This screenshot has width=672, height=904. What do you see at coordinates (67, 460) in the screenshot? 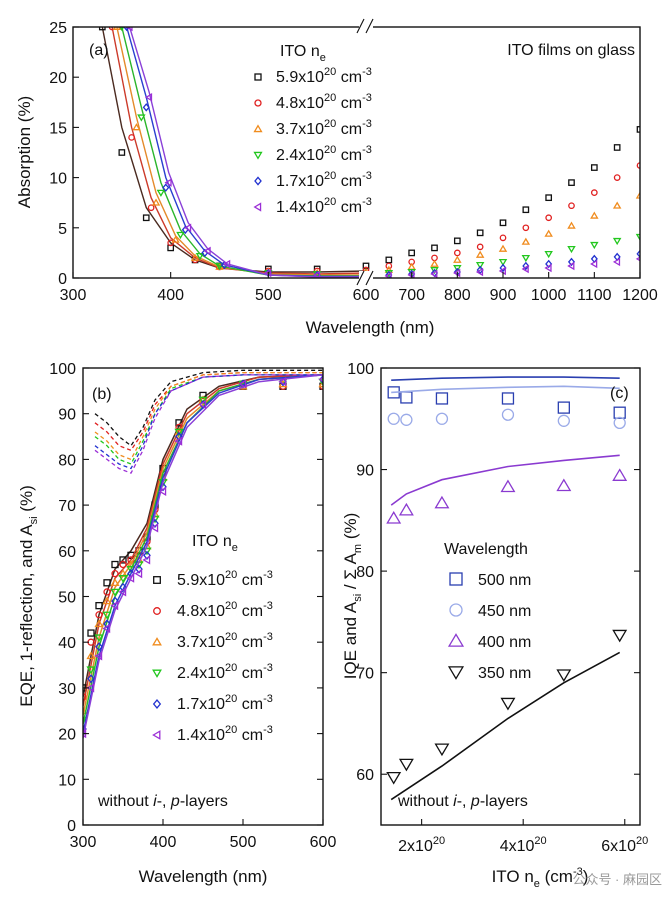
I see `y-tick-label: 80` at bounding box center [67, 460].